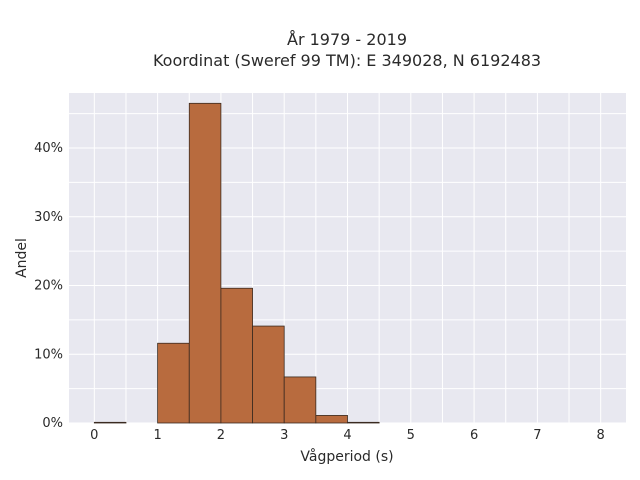 The height and width of the screenshot is (480, 640). I want to click on chart-title-line-1: År 1979 - 2019, so click(347, 39).